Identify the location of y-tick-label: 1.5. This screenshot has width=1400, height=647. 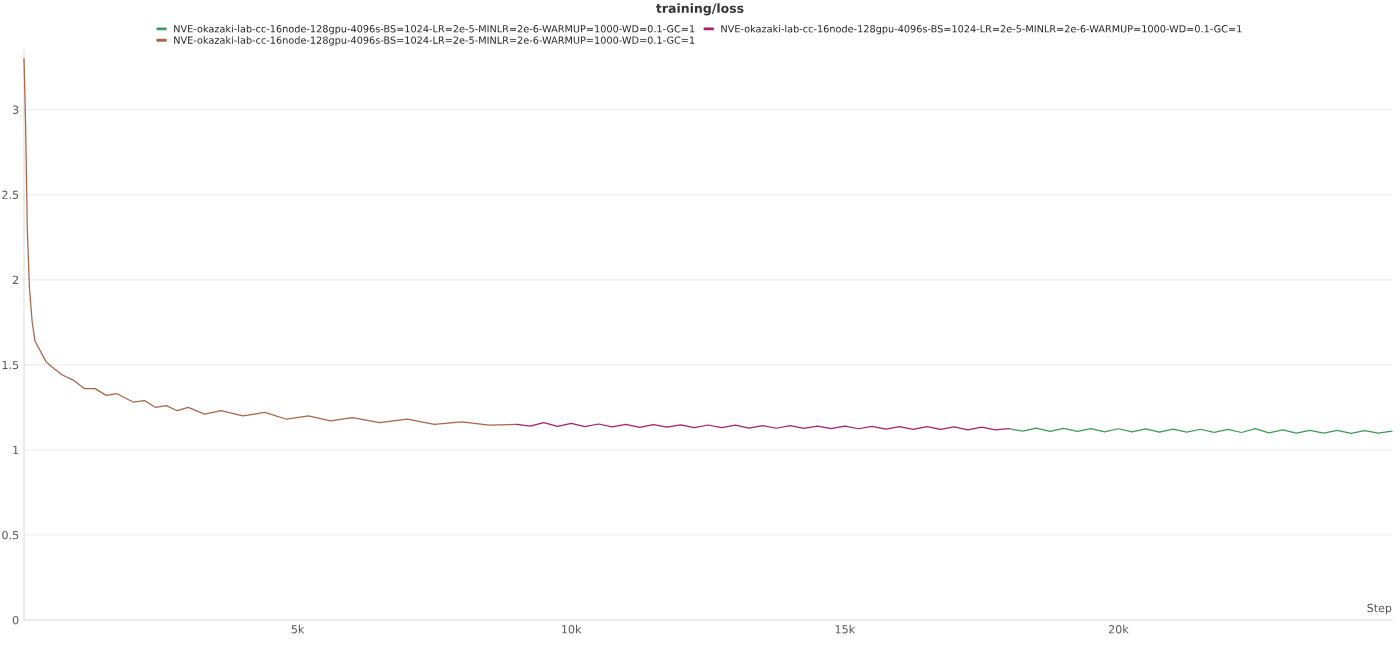
(10, 365).